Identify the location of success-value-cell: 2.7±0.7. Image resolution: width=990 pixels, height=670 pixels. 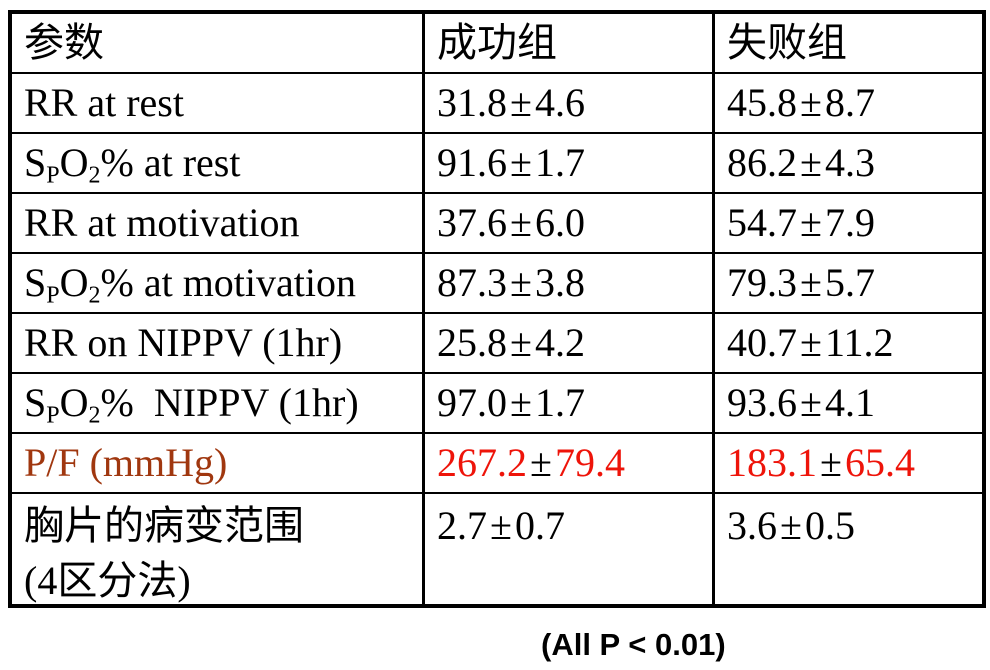
(570, 551).